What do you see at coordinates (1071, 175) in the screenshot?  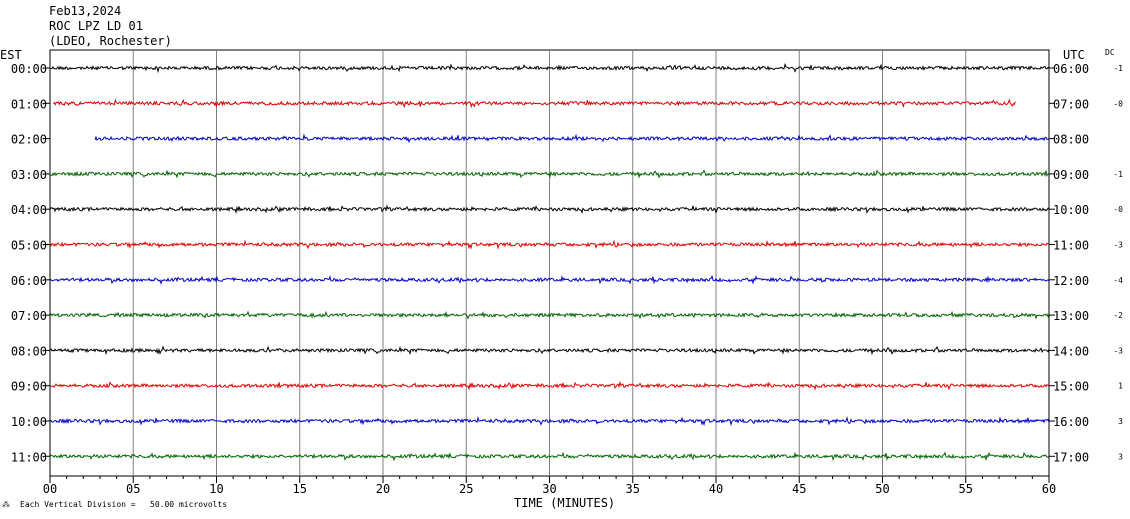 I see `utc-time-label: 09:00` at bounding box center [1071, 175].